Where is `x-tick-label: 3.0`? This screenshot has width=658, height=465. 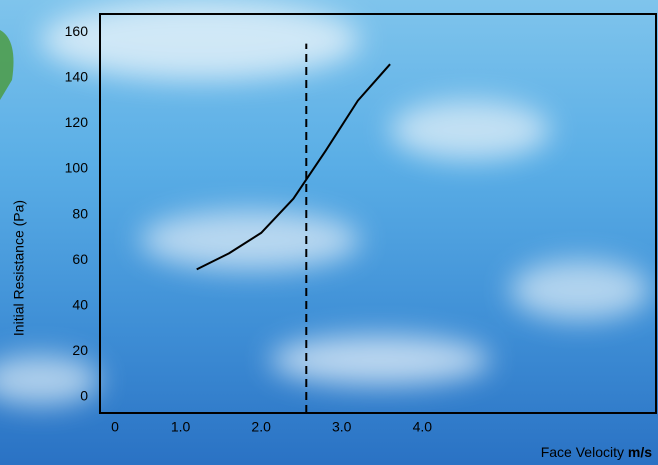 x-tick-label: 3.0 is located at coordinates (342, 427).